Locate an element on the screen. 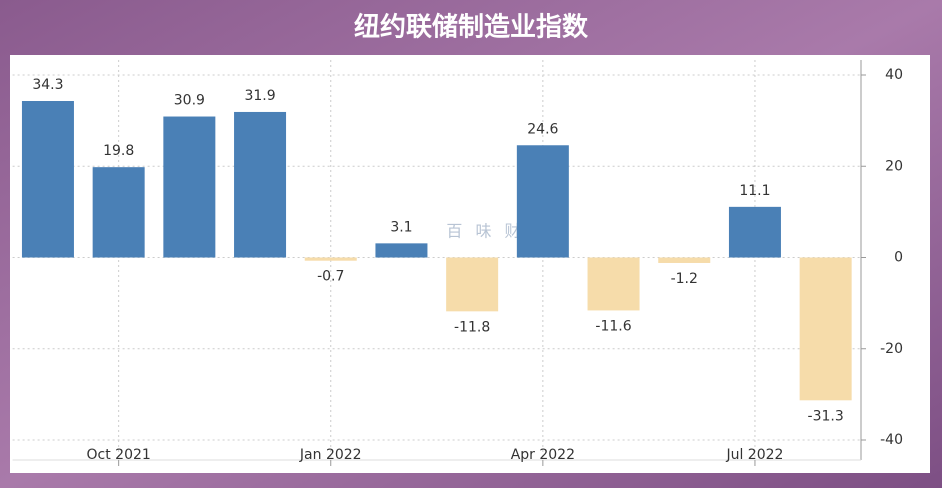 This screenshot has width=942, height=488. y-tick-label: 40 is located at coordinates (894, 75).